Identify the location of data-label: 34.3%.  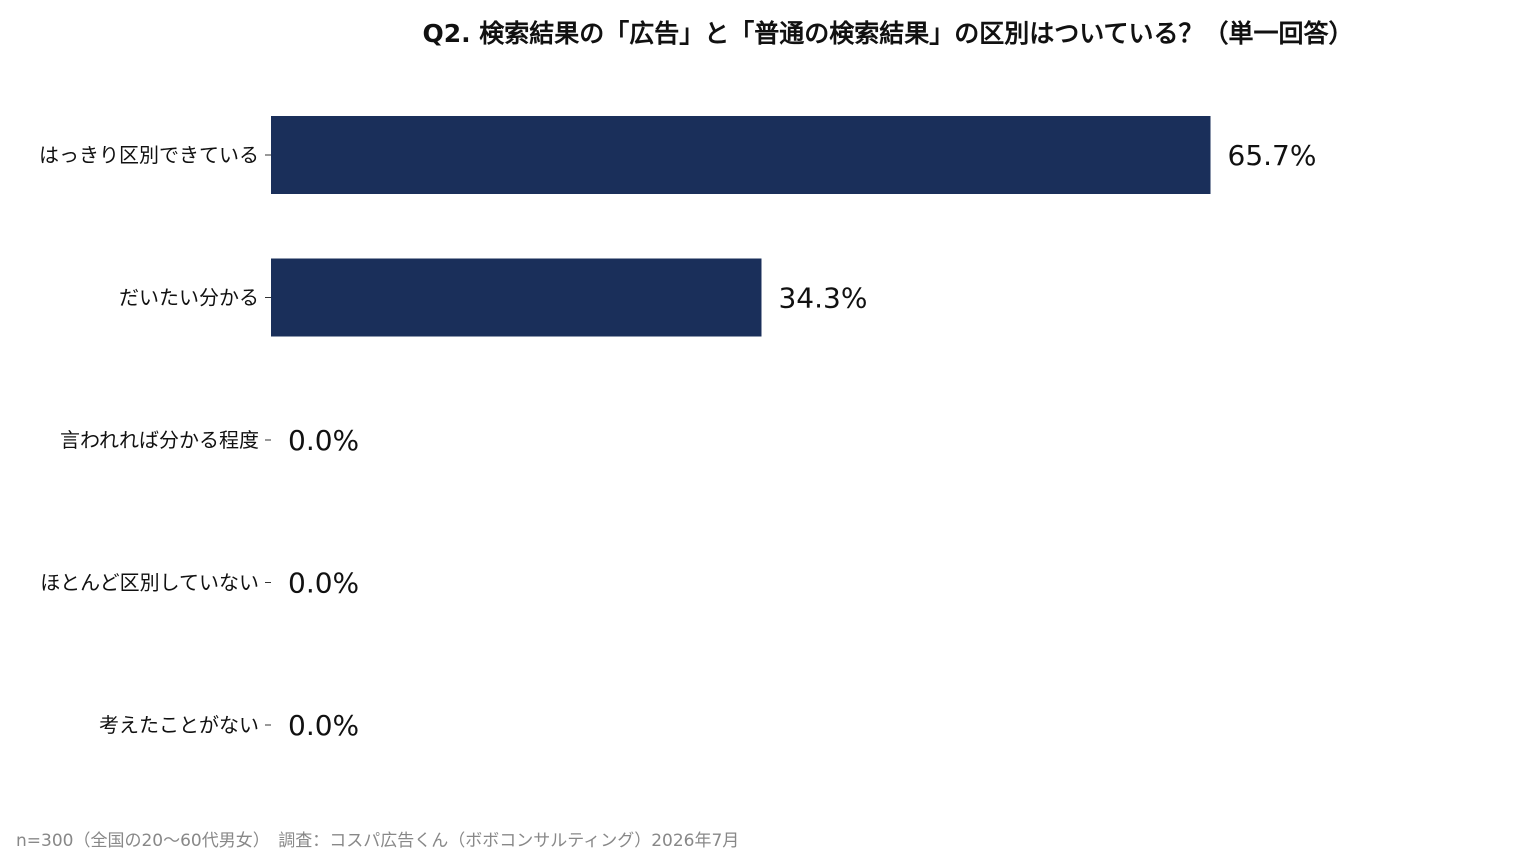
(822, 298).